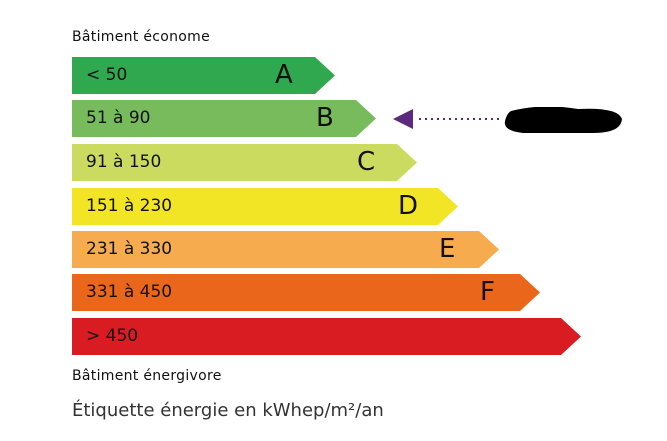 This screenshot has width=667, height=441. Describe the element at coordinates (107, 75) in the screenshot. I see `class-range: < 50` at that location.